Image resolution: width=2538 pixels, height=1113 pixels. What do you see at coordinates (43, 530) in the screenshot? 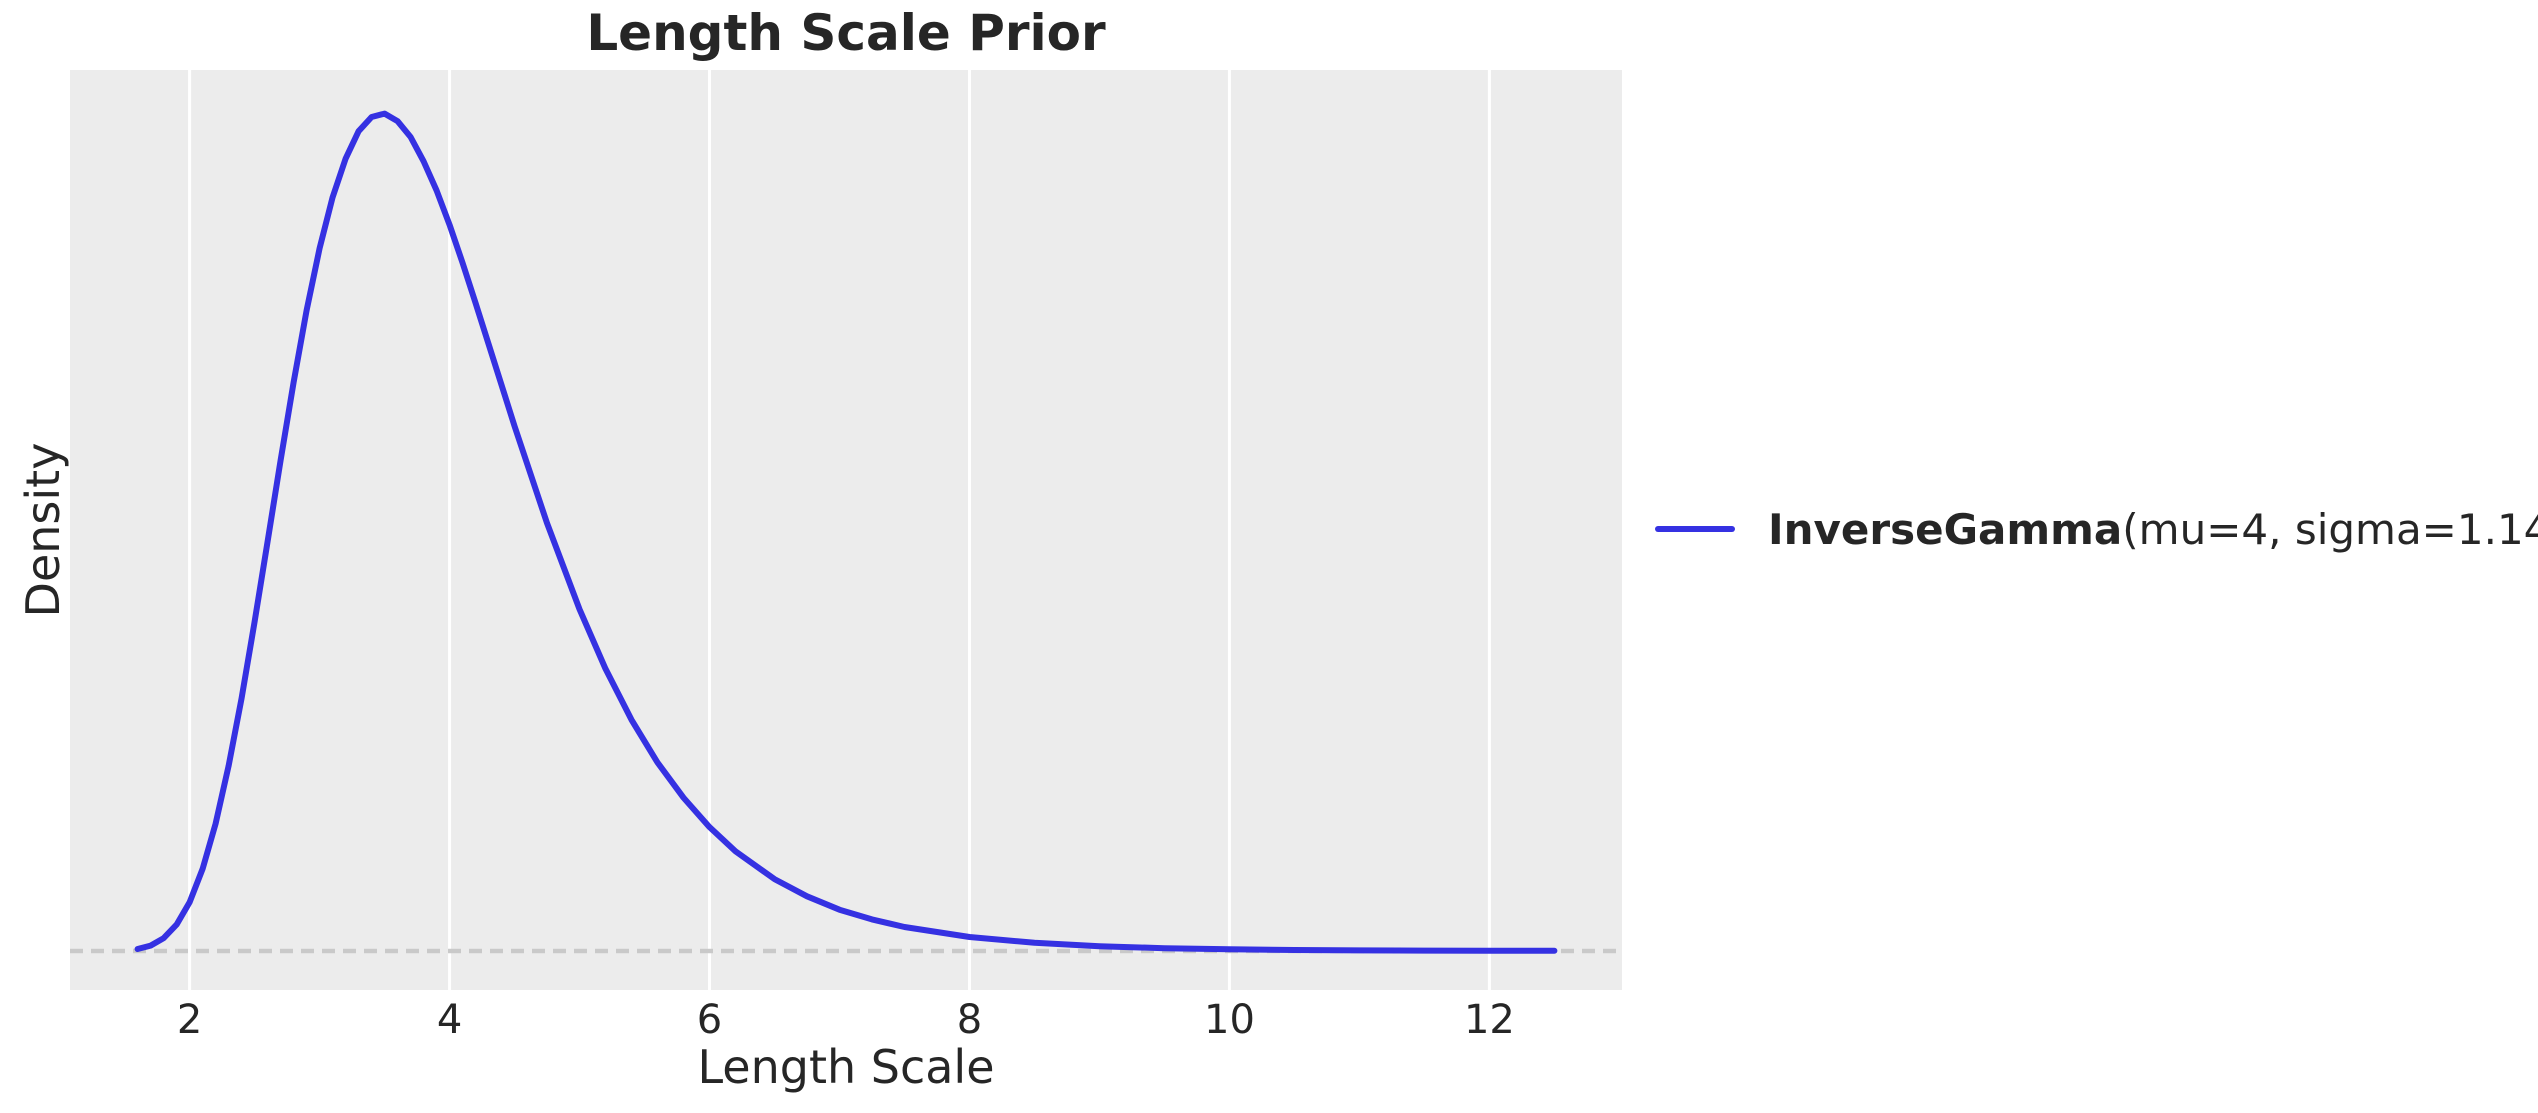
I see `y-axis-label: Density` at bounding box center [43, 530].